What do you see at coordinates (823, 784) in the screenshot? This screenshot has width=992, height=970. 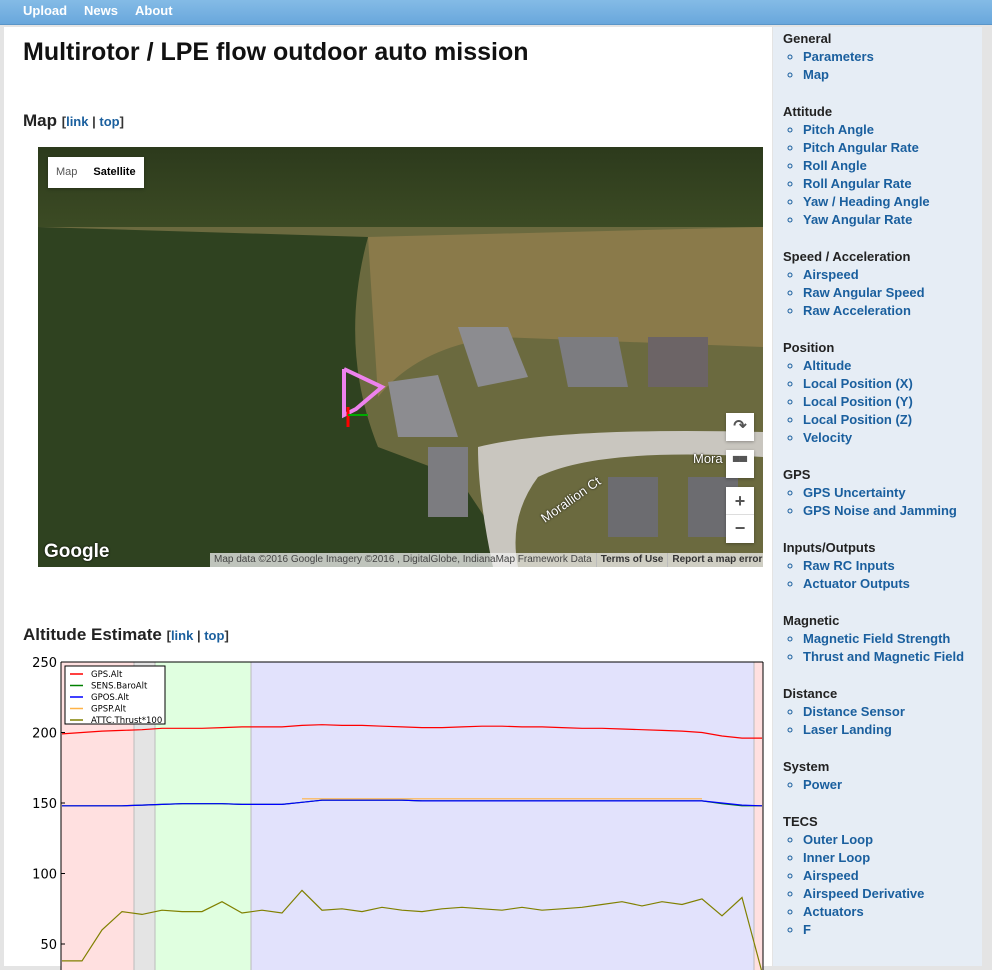 I see `sidebar-link: Power` at bounding box center [823, 784].